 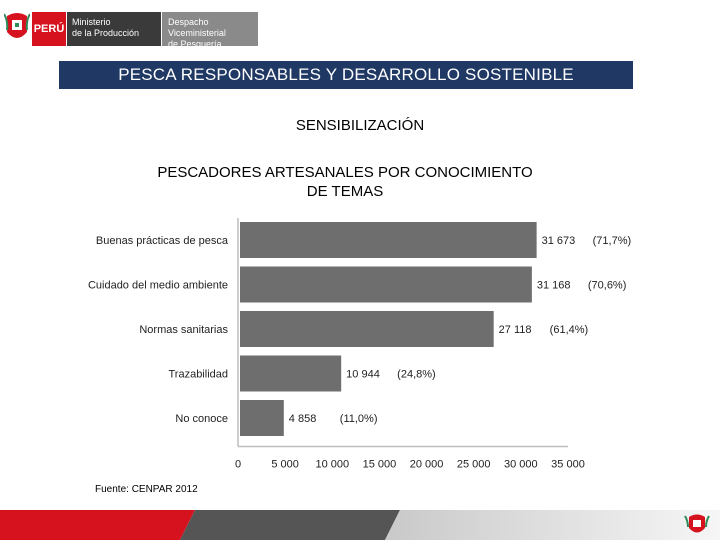 What do you see at coordinates (474, 465) in the screenshot?
I see `x-tick-label-6: 25 000` at bounding box center [474, 465].